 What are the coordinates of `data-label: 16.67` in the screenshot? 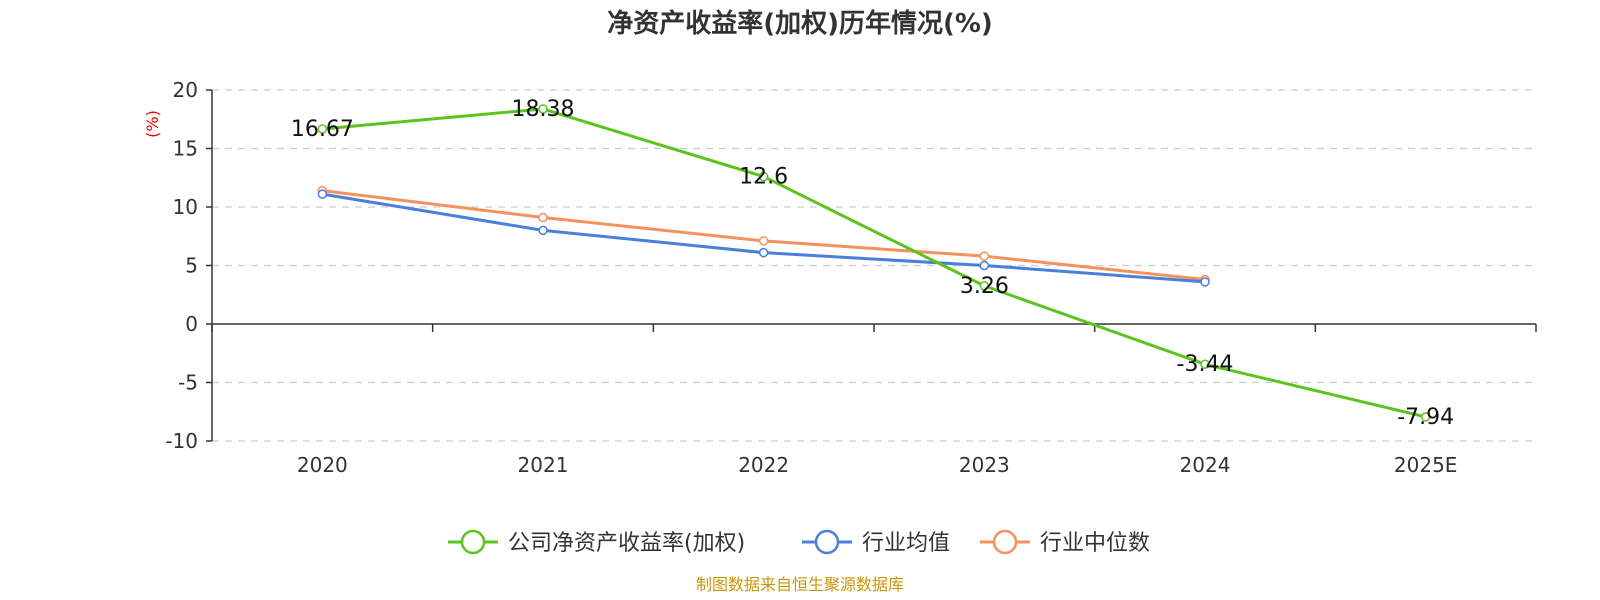 It's located at (322, 129).